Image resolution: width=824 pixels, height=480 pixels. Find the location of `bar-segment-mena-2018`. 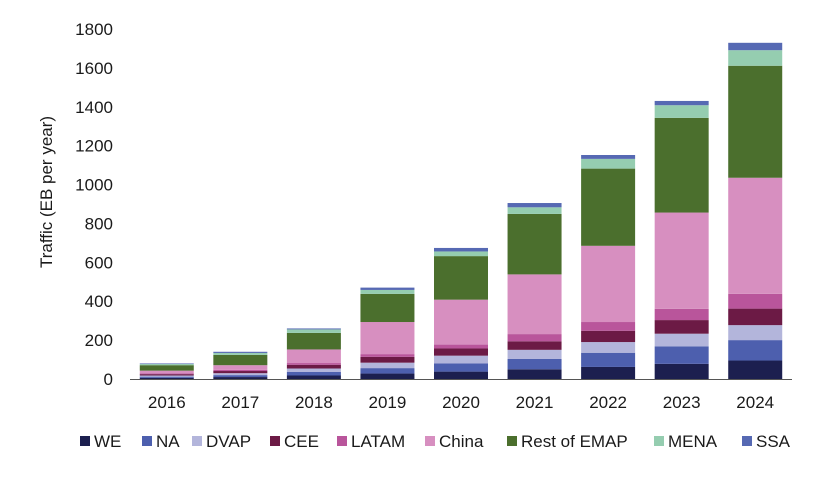

bar-segment-mena-2018 is located at coordinates (313, 331).